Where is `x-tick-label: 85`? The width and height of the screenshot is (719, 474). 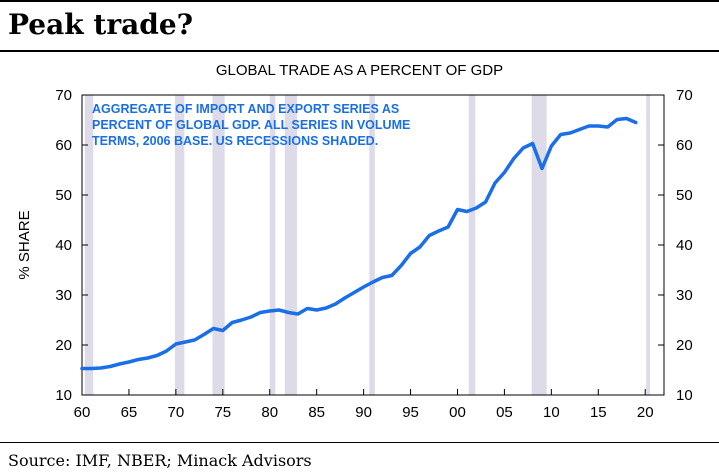 x-tick-label: 85 is located at coordinates (316, 412).